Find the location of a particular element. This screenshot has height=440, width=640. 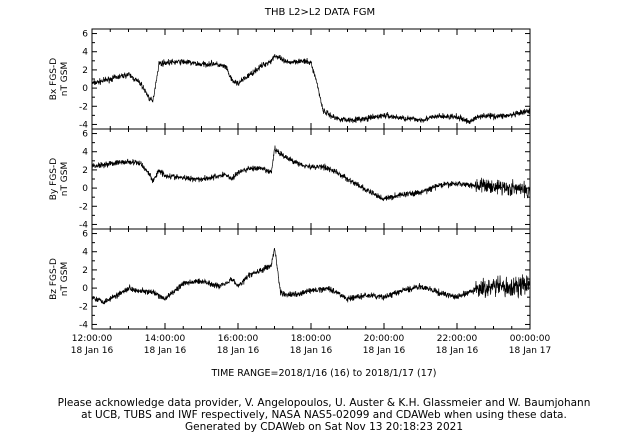

x-tick-time-label: 22:00:00 is located at coordinates (457, 339).